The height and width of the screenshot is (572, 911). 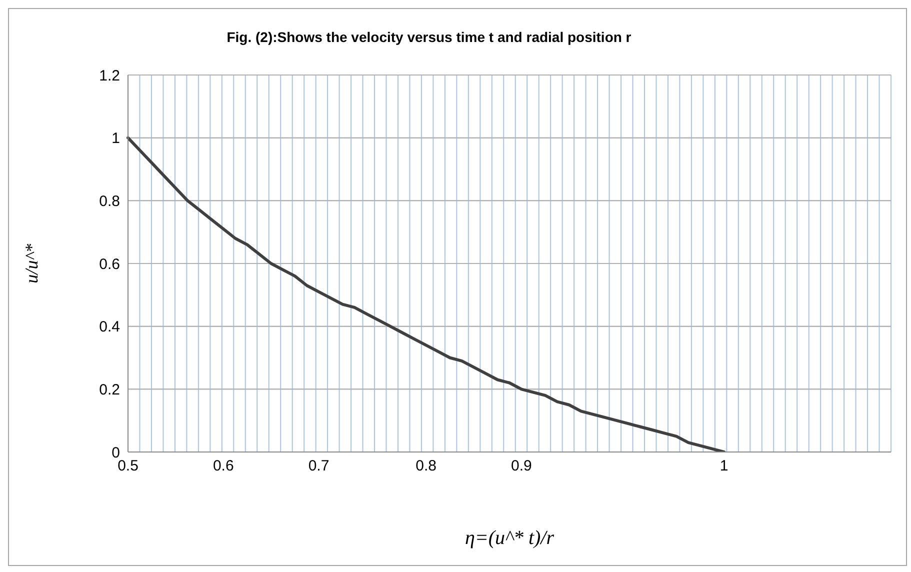 What do you see at coordinates (31, 264) in the screenshot?
I see `y-axis-title: u/u^*` at bounding box center [31, 264].